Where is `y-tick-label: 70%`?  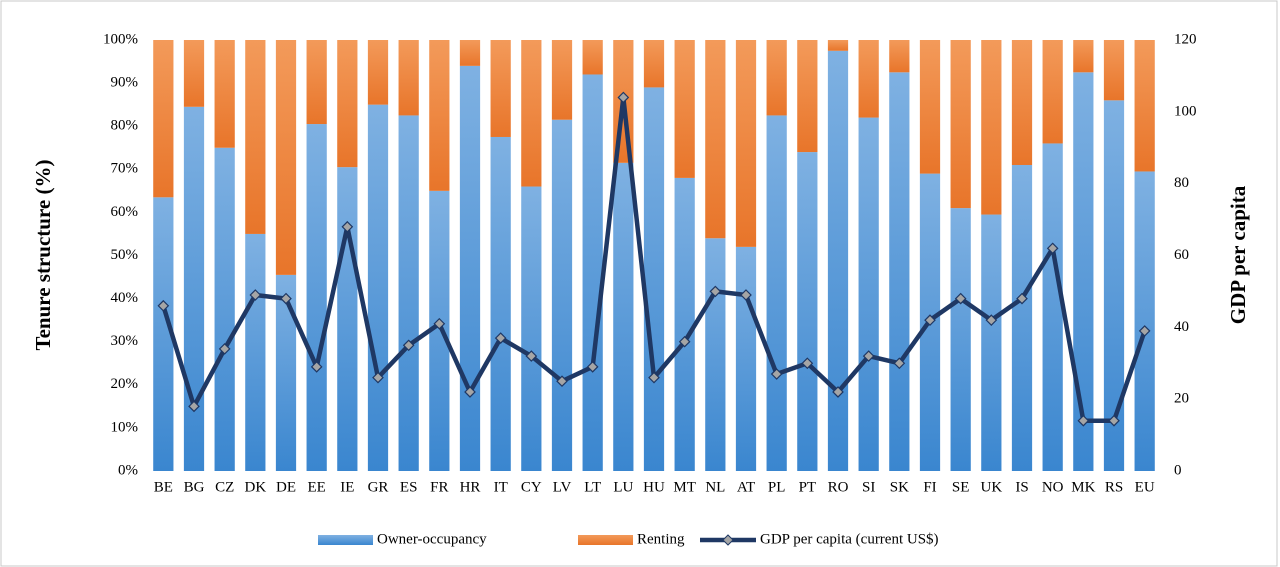 y-tick-label: 70% is located at coordinates (125, 169).